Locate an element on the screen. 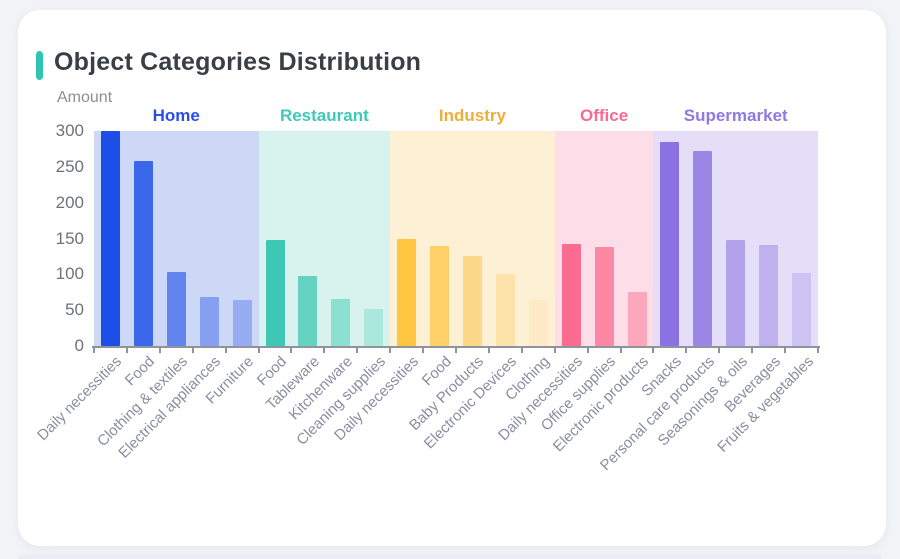 This screenshot has width=900, height=559. y-tick-label: 100 is located at coordinates (69, 274).